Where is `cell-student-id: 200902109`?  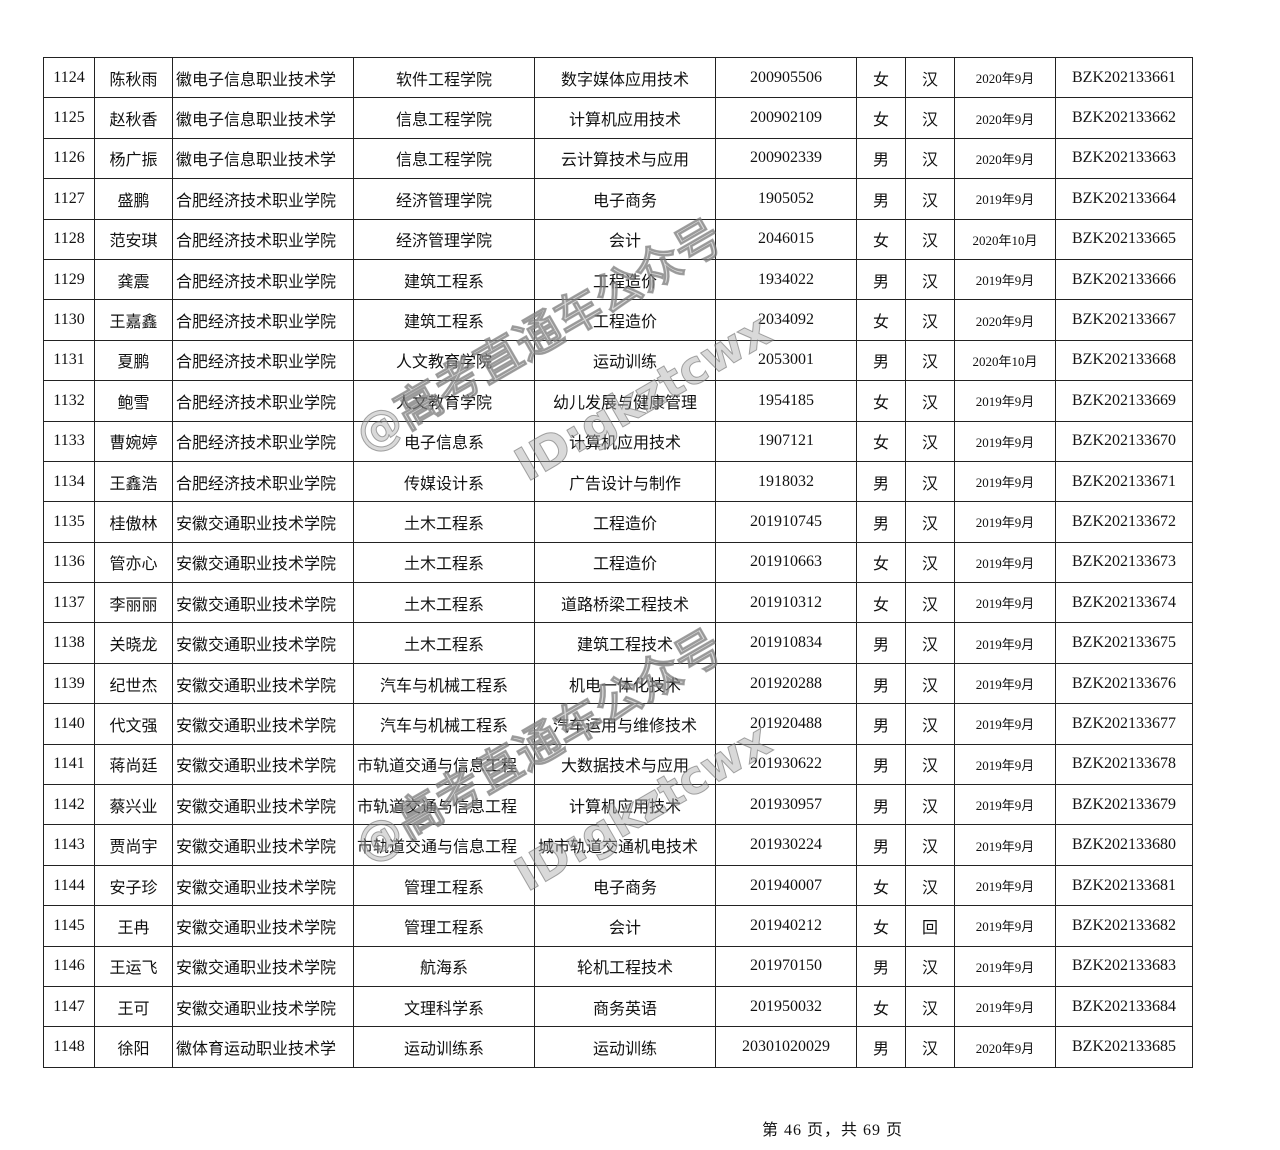
cell-student-id: 200902109 is located at coordinates (786, 118).